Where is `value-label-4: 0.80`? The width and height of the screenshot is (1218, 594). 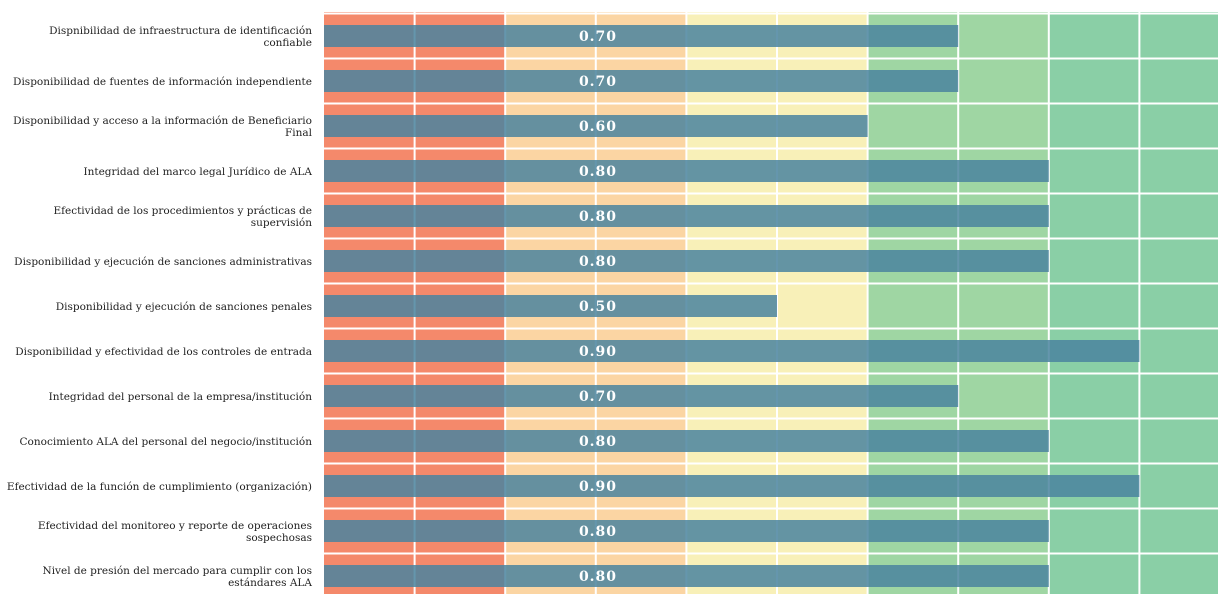 value-label-4: 0.80 is located at coordinates (598, 217).